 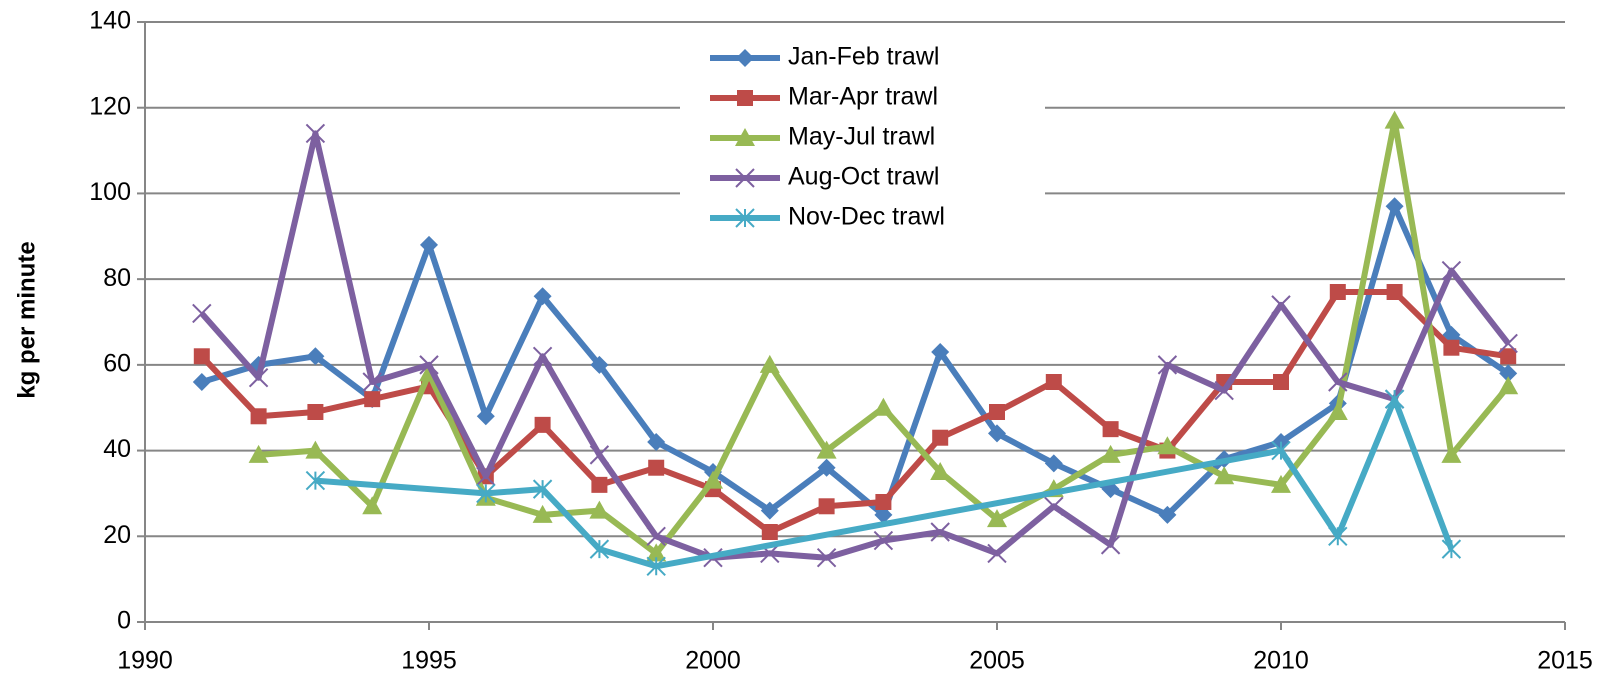 What do you see at coordinates (713, 661) in the screenshot?
I see `x-tick-label: 2000` at bounding box center [713, 661].